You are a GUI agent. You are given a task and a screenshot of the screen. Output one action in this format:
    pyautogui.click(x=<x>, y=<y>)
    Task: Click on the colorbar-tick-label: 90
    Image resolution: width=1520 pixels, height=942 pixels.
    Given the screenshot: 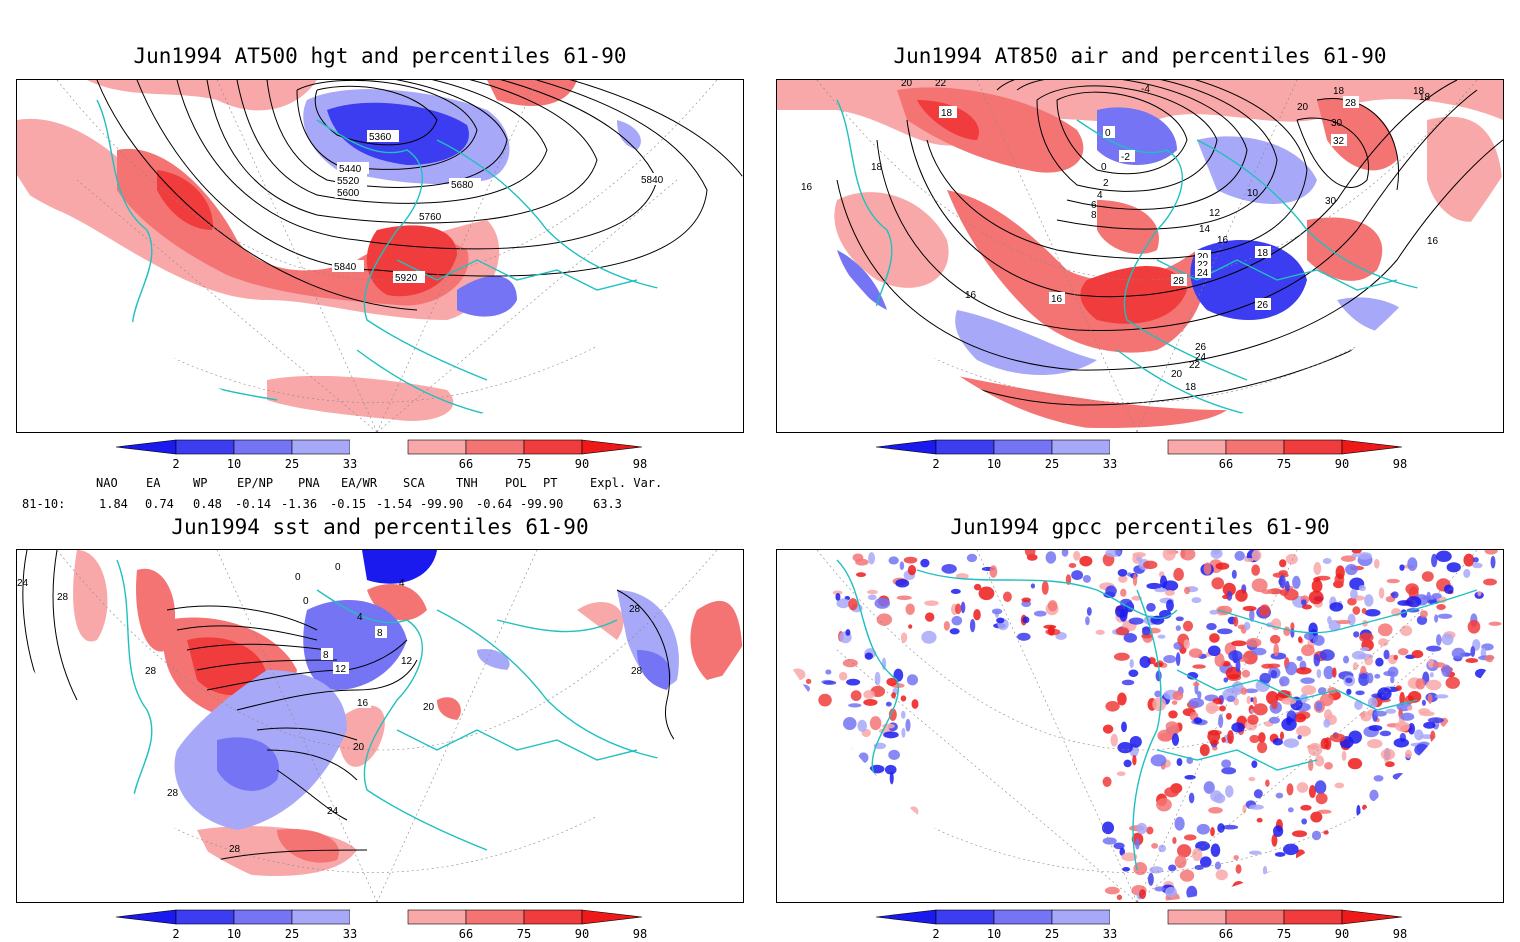 What is the action you would take?
    pyautogui.click(x=1342, y=934)
    